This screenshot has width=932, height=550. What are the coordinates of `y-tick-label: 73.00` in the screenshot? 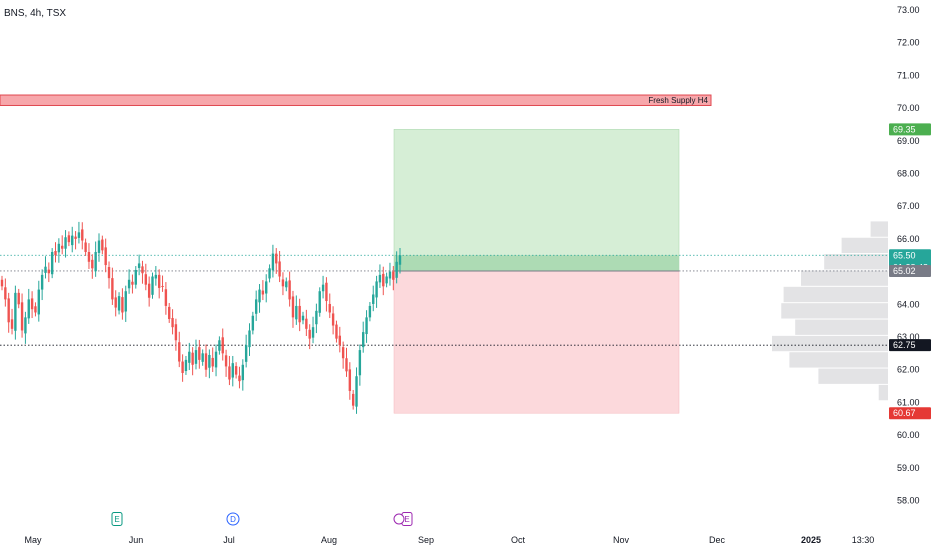 It's located at (908, 10).